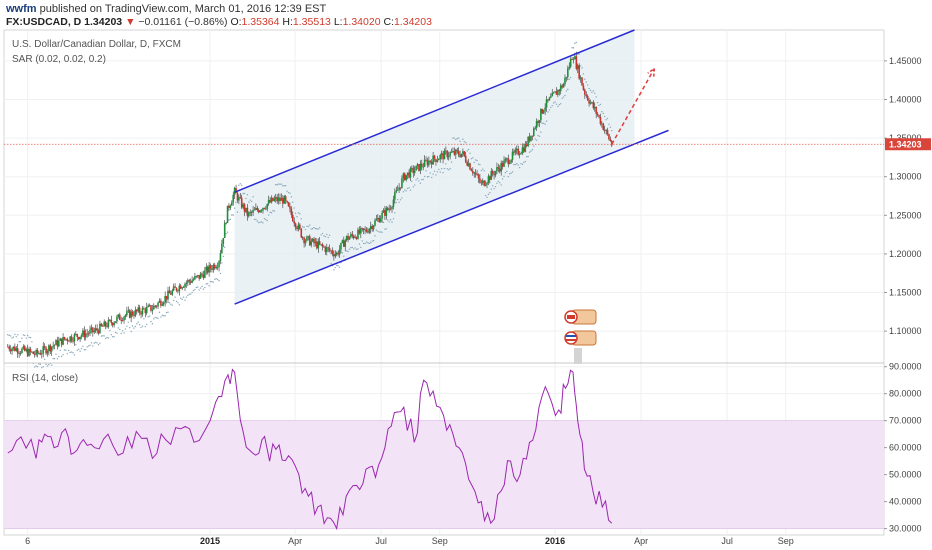 Image resolution: width=932 pixels, height=550 pixels. I want to click on publisher-username: wwfm, so click(21, 9).